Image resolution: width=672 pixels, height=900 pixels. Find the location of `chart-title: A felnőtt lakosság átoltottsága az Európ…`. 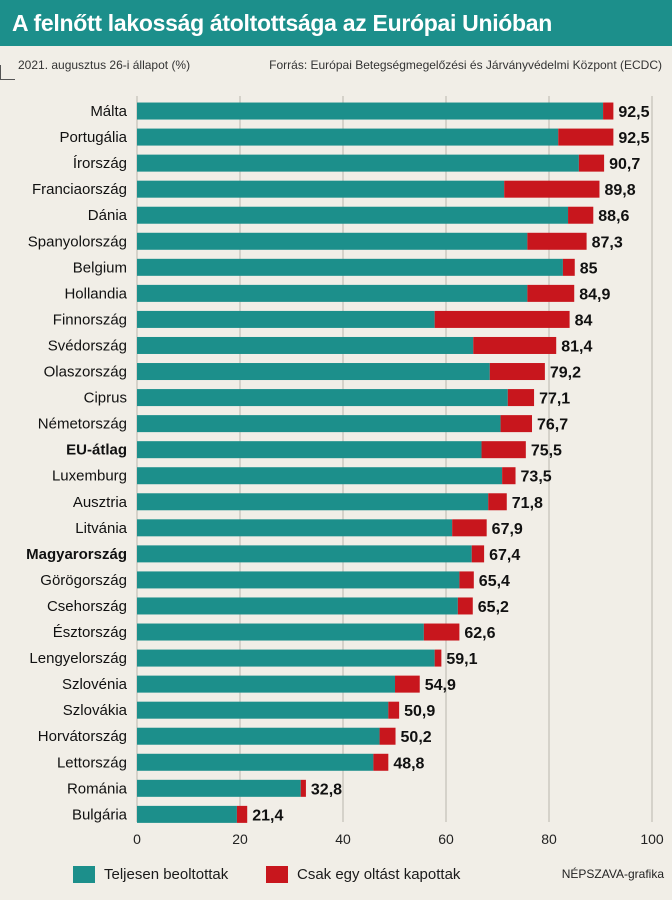

chart-title: A felnőtt lakosság átoltottsága az Európ… is located at coordinates (282, 22).